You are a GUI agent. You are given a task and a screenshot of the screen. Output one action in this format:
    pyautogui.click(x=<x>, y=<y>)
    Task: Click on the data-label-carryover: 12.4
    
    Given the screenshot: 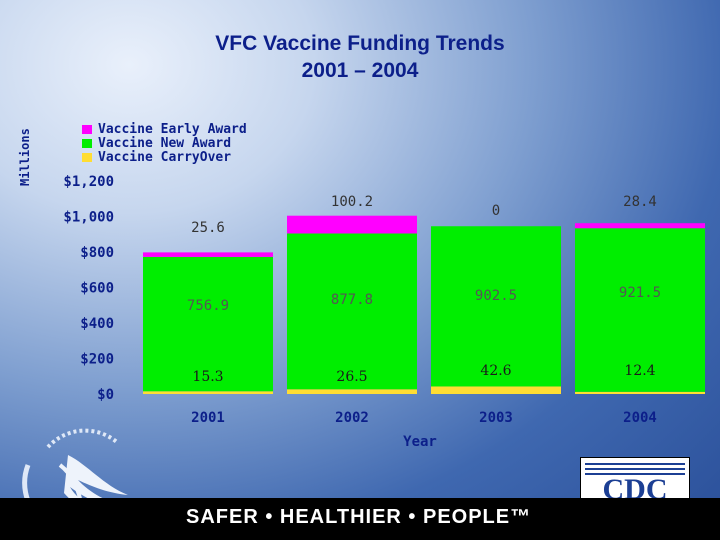 What is the action you would take?
    pyautogui.click(x=639, y=371)
    